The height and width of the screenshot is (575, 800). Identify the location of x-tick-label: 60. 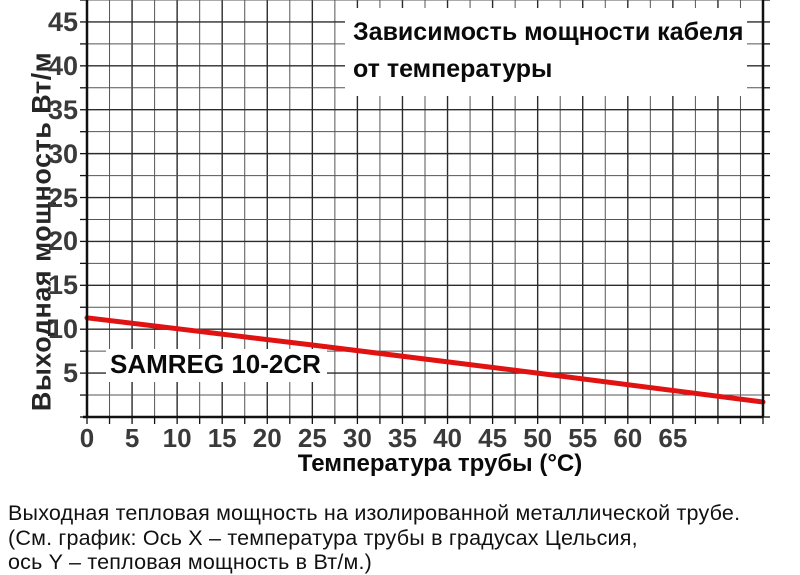
(628, 438).